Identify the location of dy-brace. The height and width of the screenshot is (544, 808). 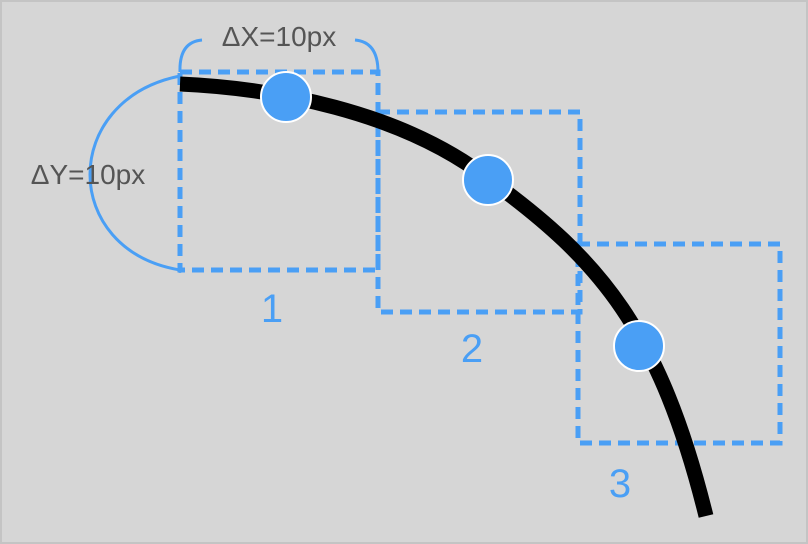
(134, 173).